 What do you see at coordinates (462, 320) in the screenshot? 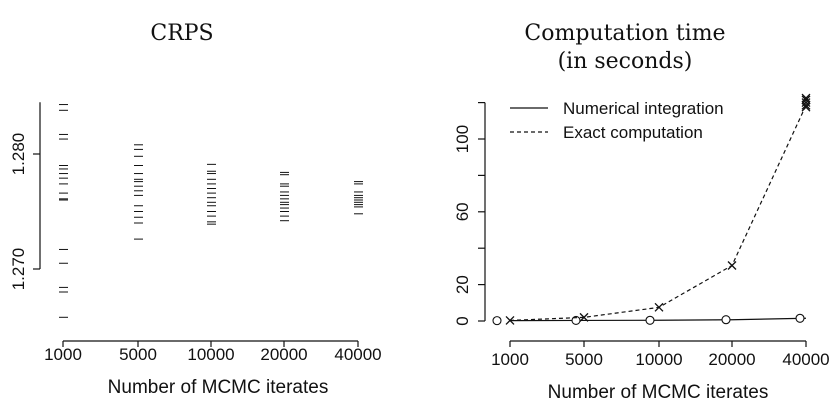
I see `time-y-tick-label: 0` at bounding box center [462, 320].